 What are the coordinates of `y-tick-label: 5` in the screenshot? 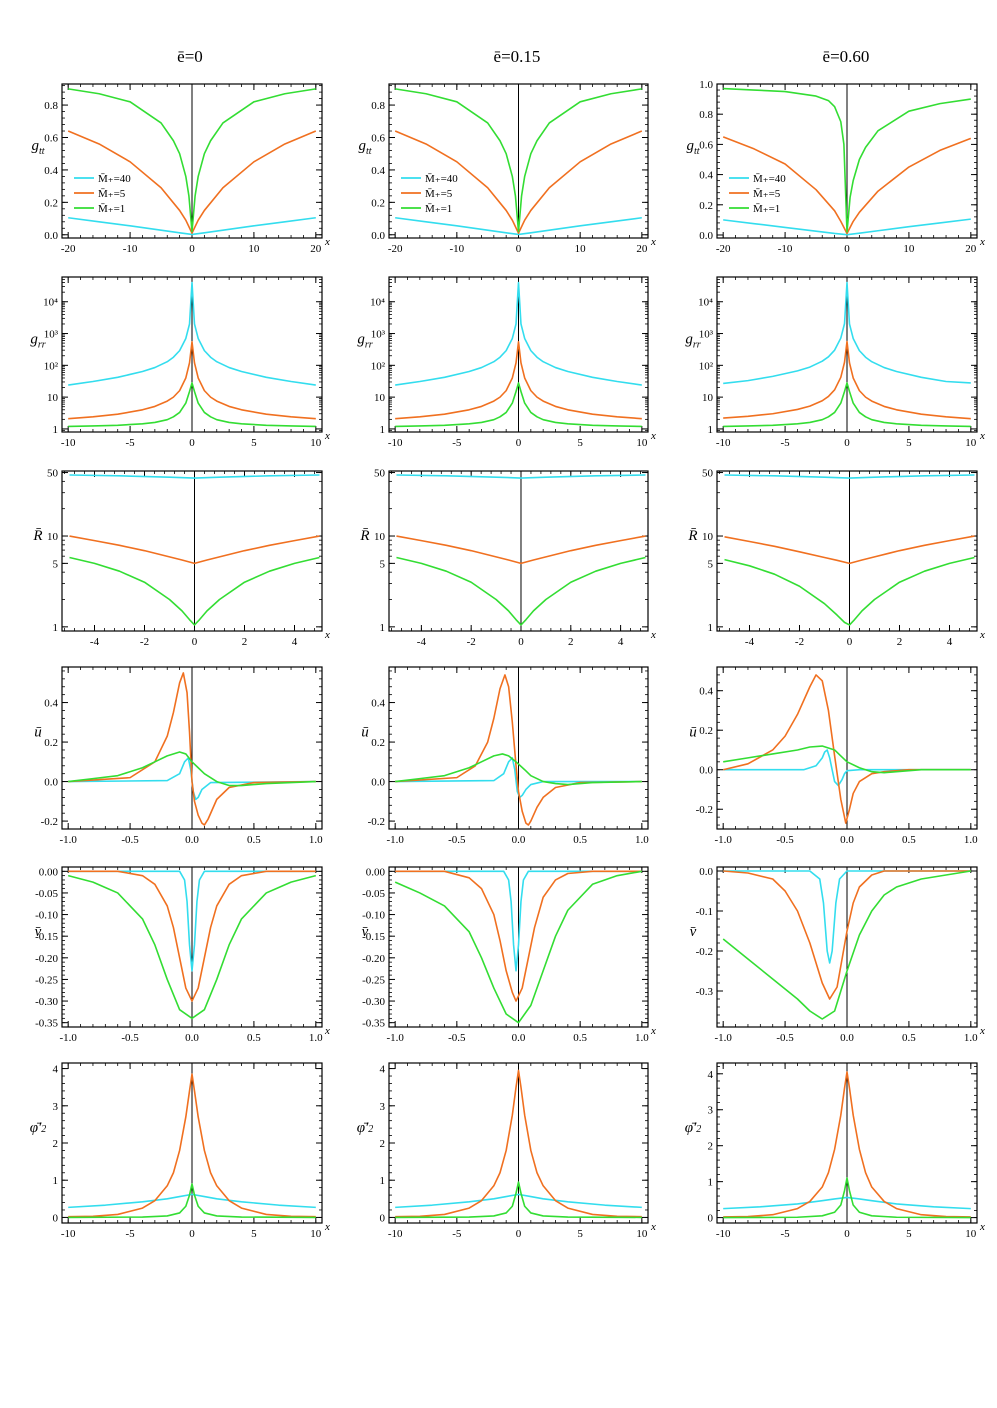 It's located at (56, 564).